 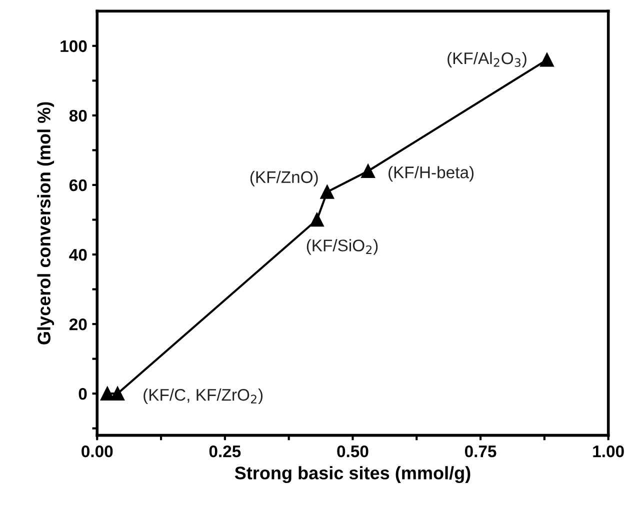 I want to click on x-axis-title: Strong basic sites (mmol/g), so click(x=352, y=475).